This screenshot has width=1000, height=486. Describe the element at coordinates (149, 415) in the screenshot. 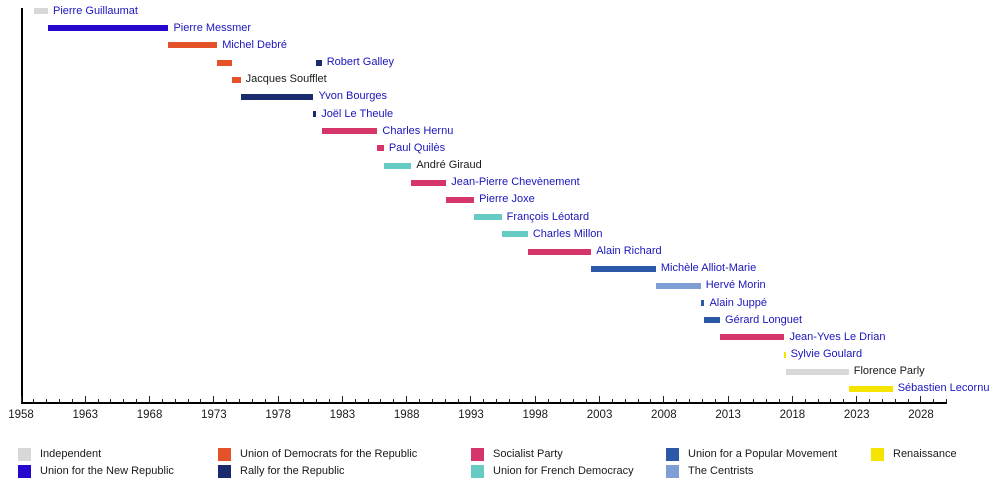

I see `axis-tick-label: 1968` at that location.